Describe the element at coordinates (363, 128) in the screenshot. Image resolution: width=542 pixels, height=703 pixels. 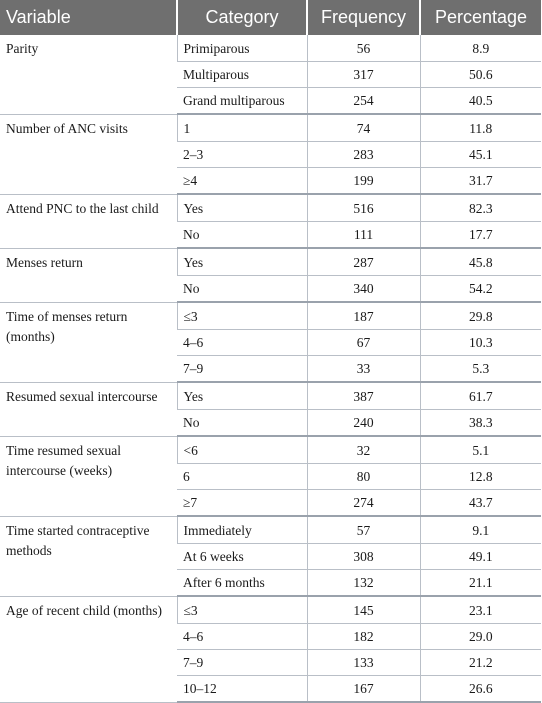
I see `frequency-cell: 74` at that location.